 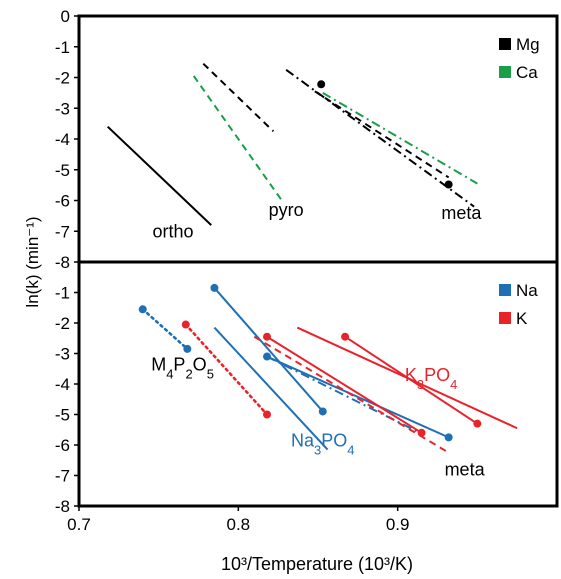 I want to click on legend-swatch-ca, so click(x=505, y=72).